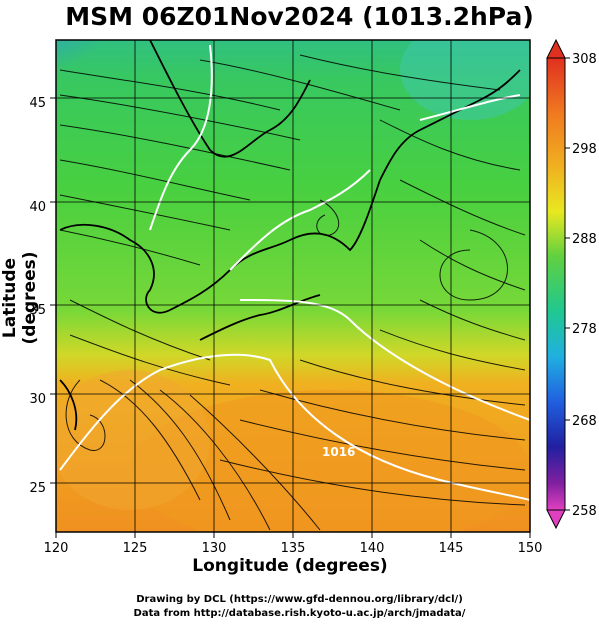  What do you see at coordinates (584, 329) in the screenshot?
I see `colorbar-tick-label: 278` at bounding box center [584, 329].